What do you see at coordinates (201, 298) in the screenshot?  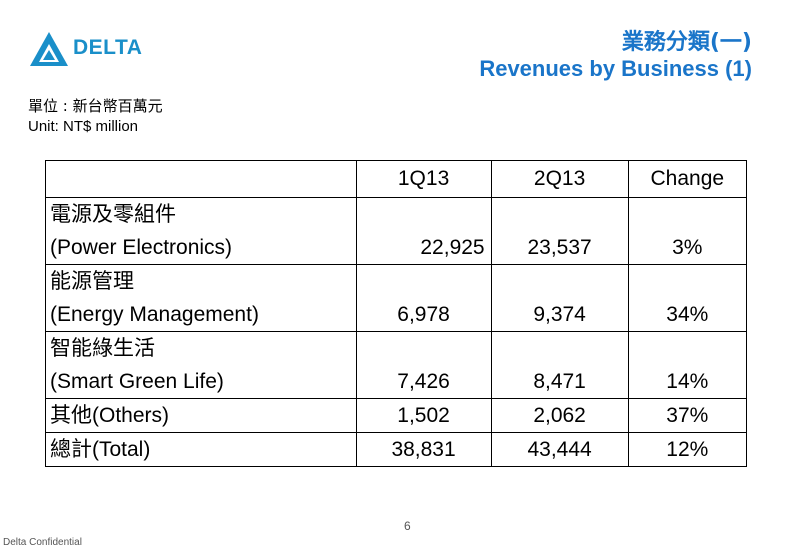 I see `row-label: 能源管理 (Energy Management)` at bounding box center [201, 298].